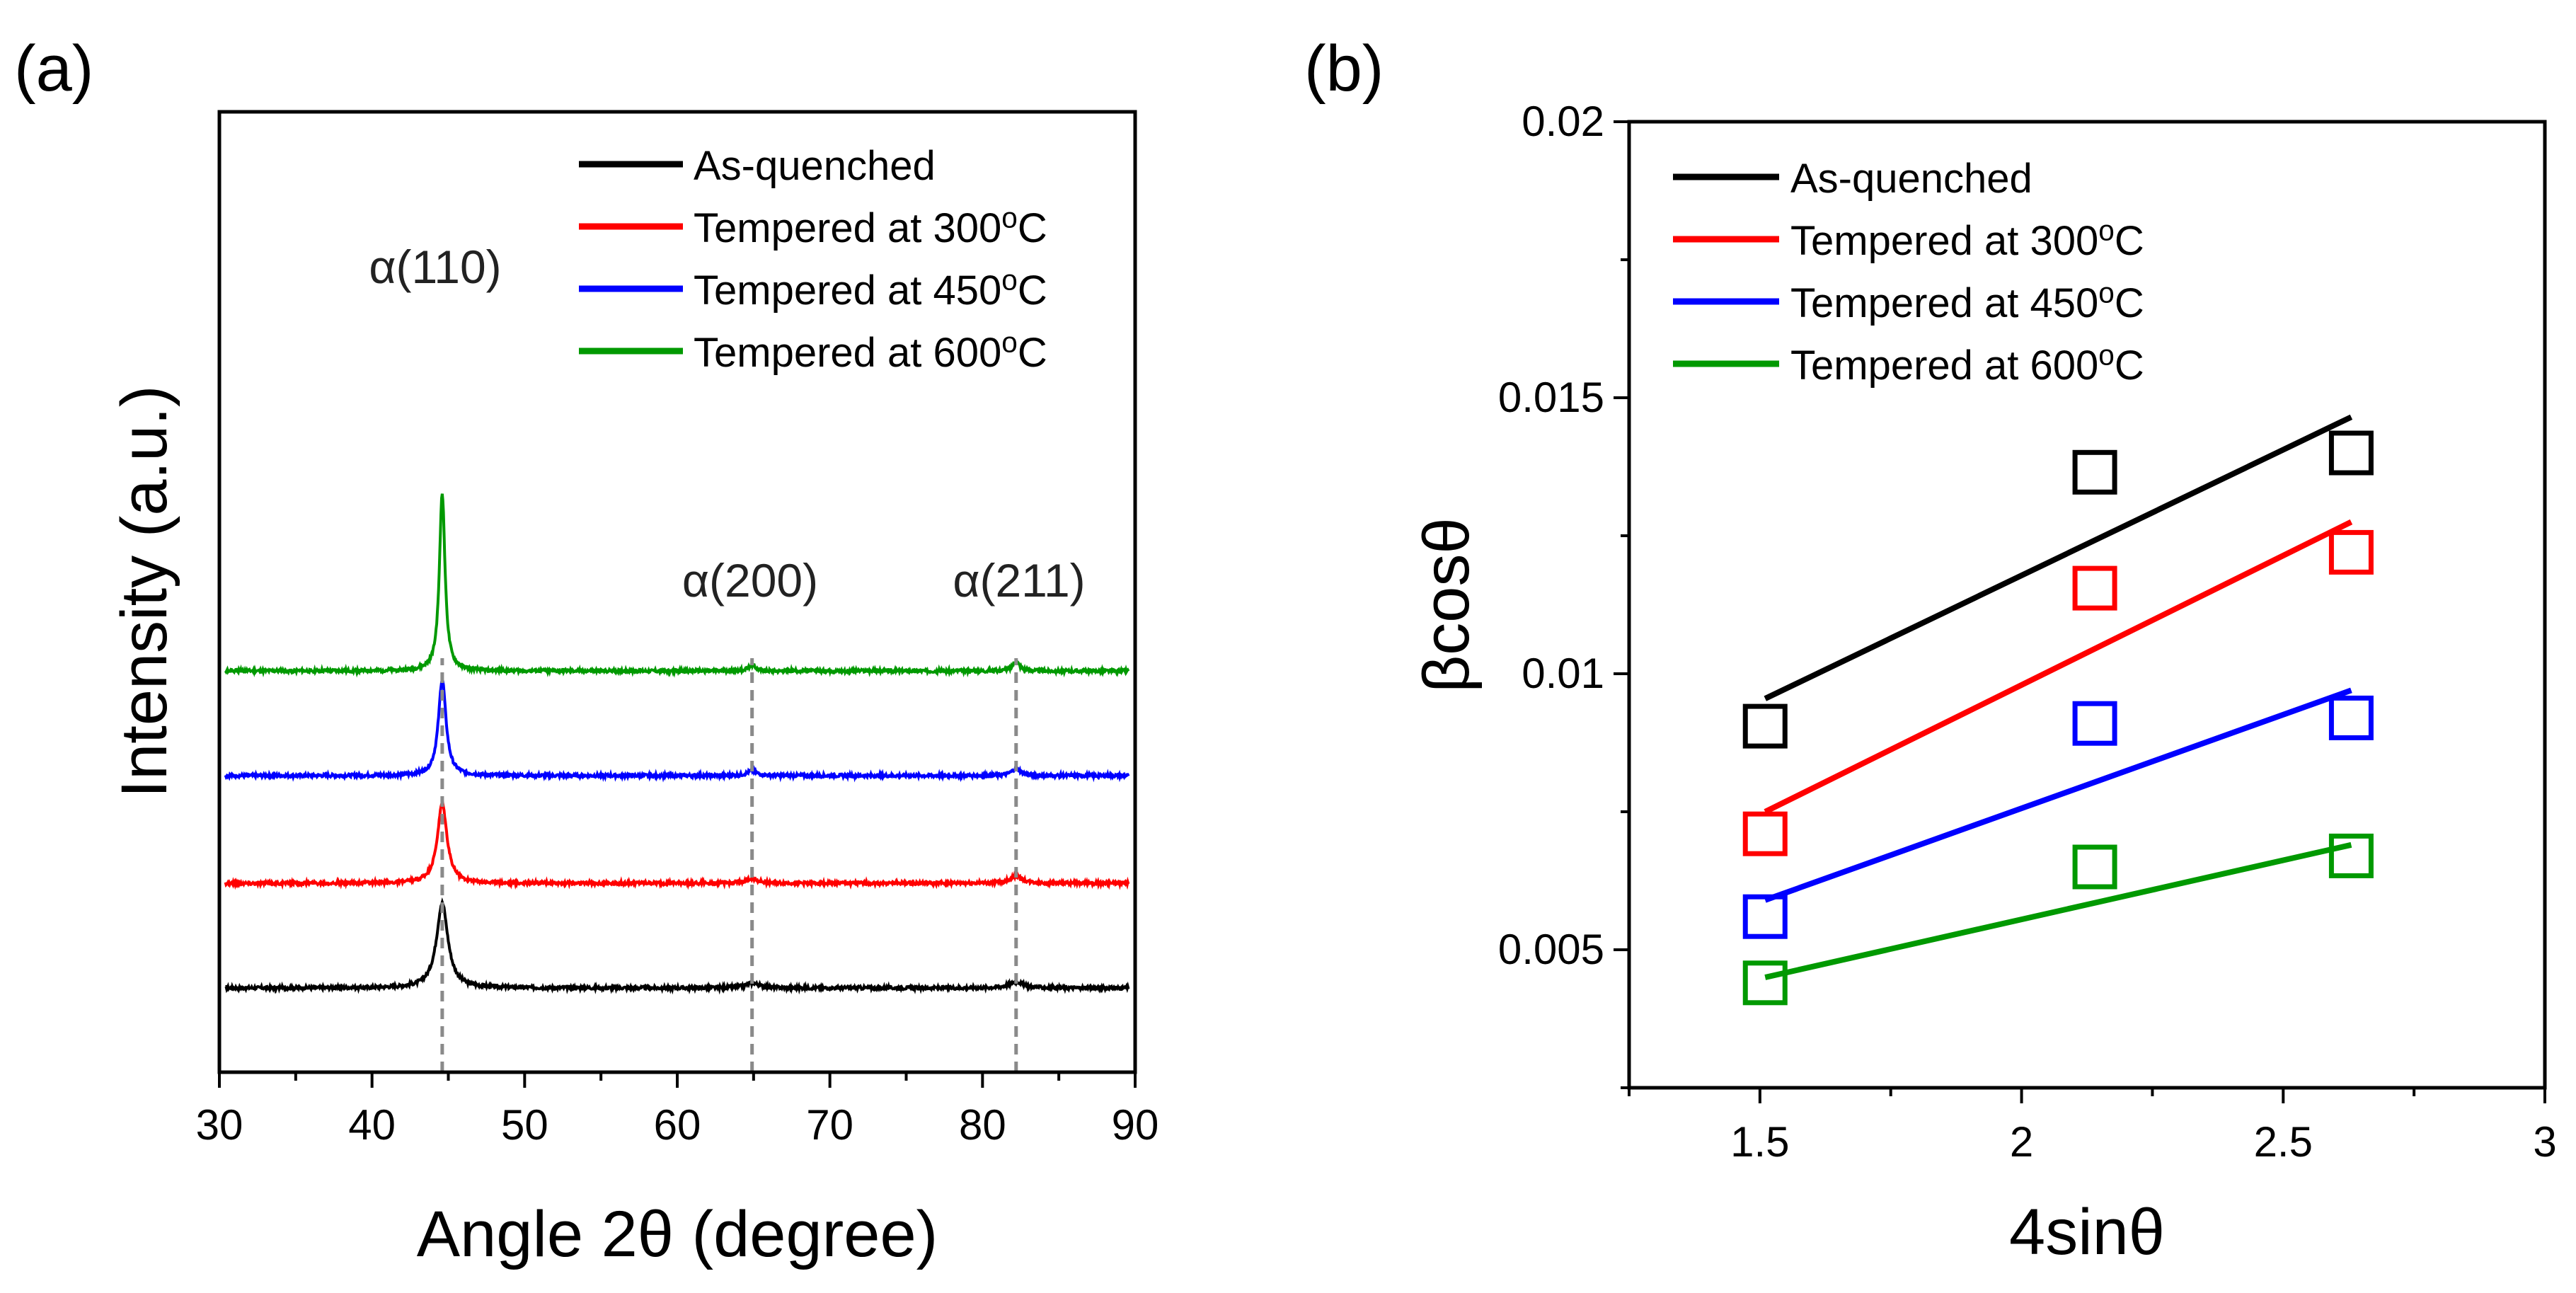  What do you see at coordinates (677, 946) in the screenshot?
I see `xrd-curve-as-quenched` at bounding box center [677, 946].